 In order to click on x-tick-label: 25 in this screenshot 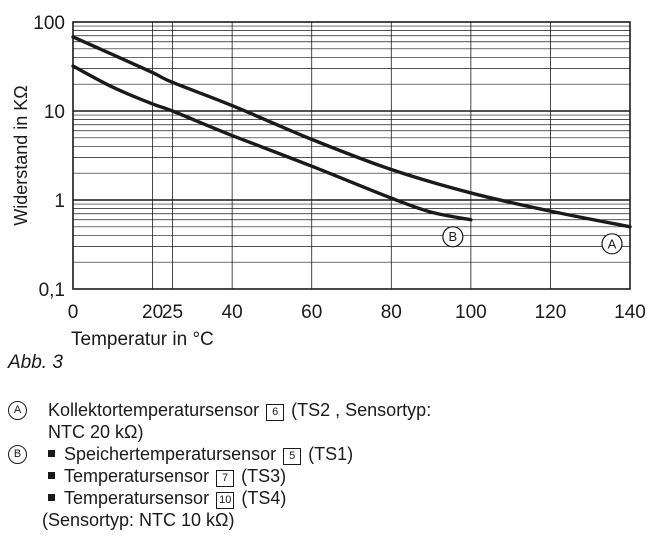, I will do `click(172, 312)`.